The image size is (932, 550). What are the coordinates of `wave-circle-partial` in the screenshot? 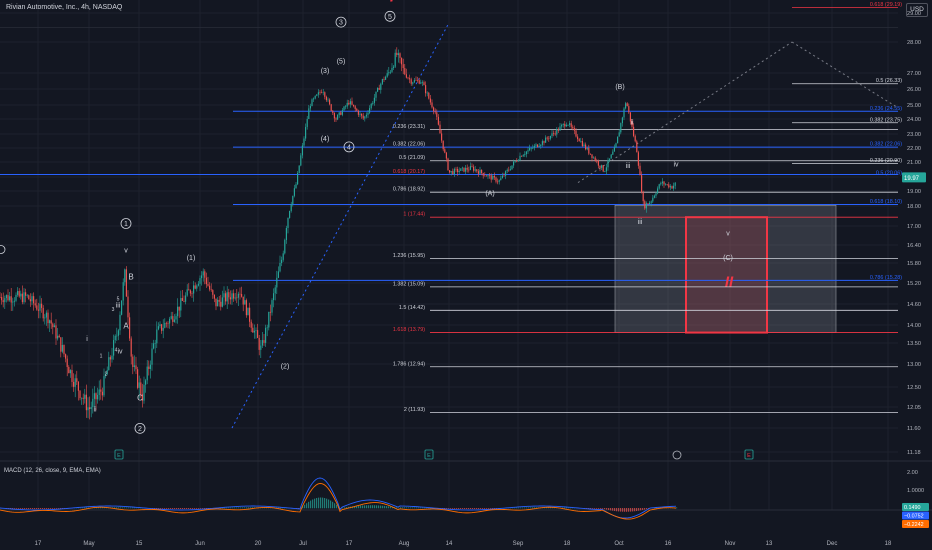 It's located at (3, 249).